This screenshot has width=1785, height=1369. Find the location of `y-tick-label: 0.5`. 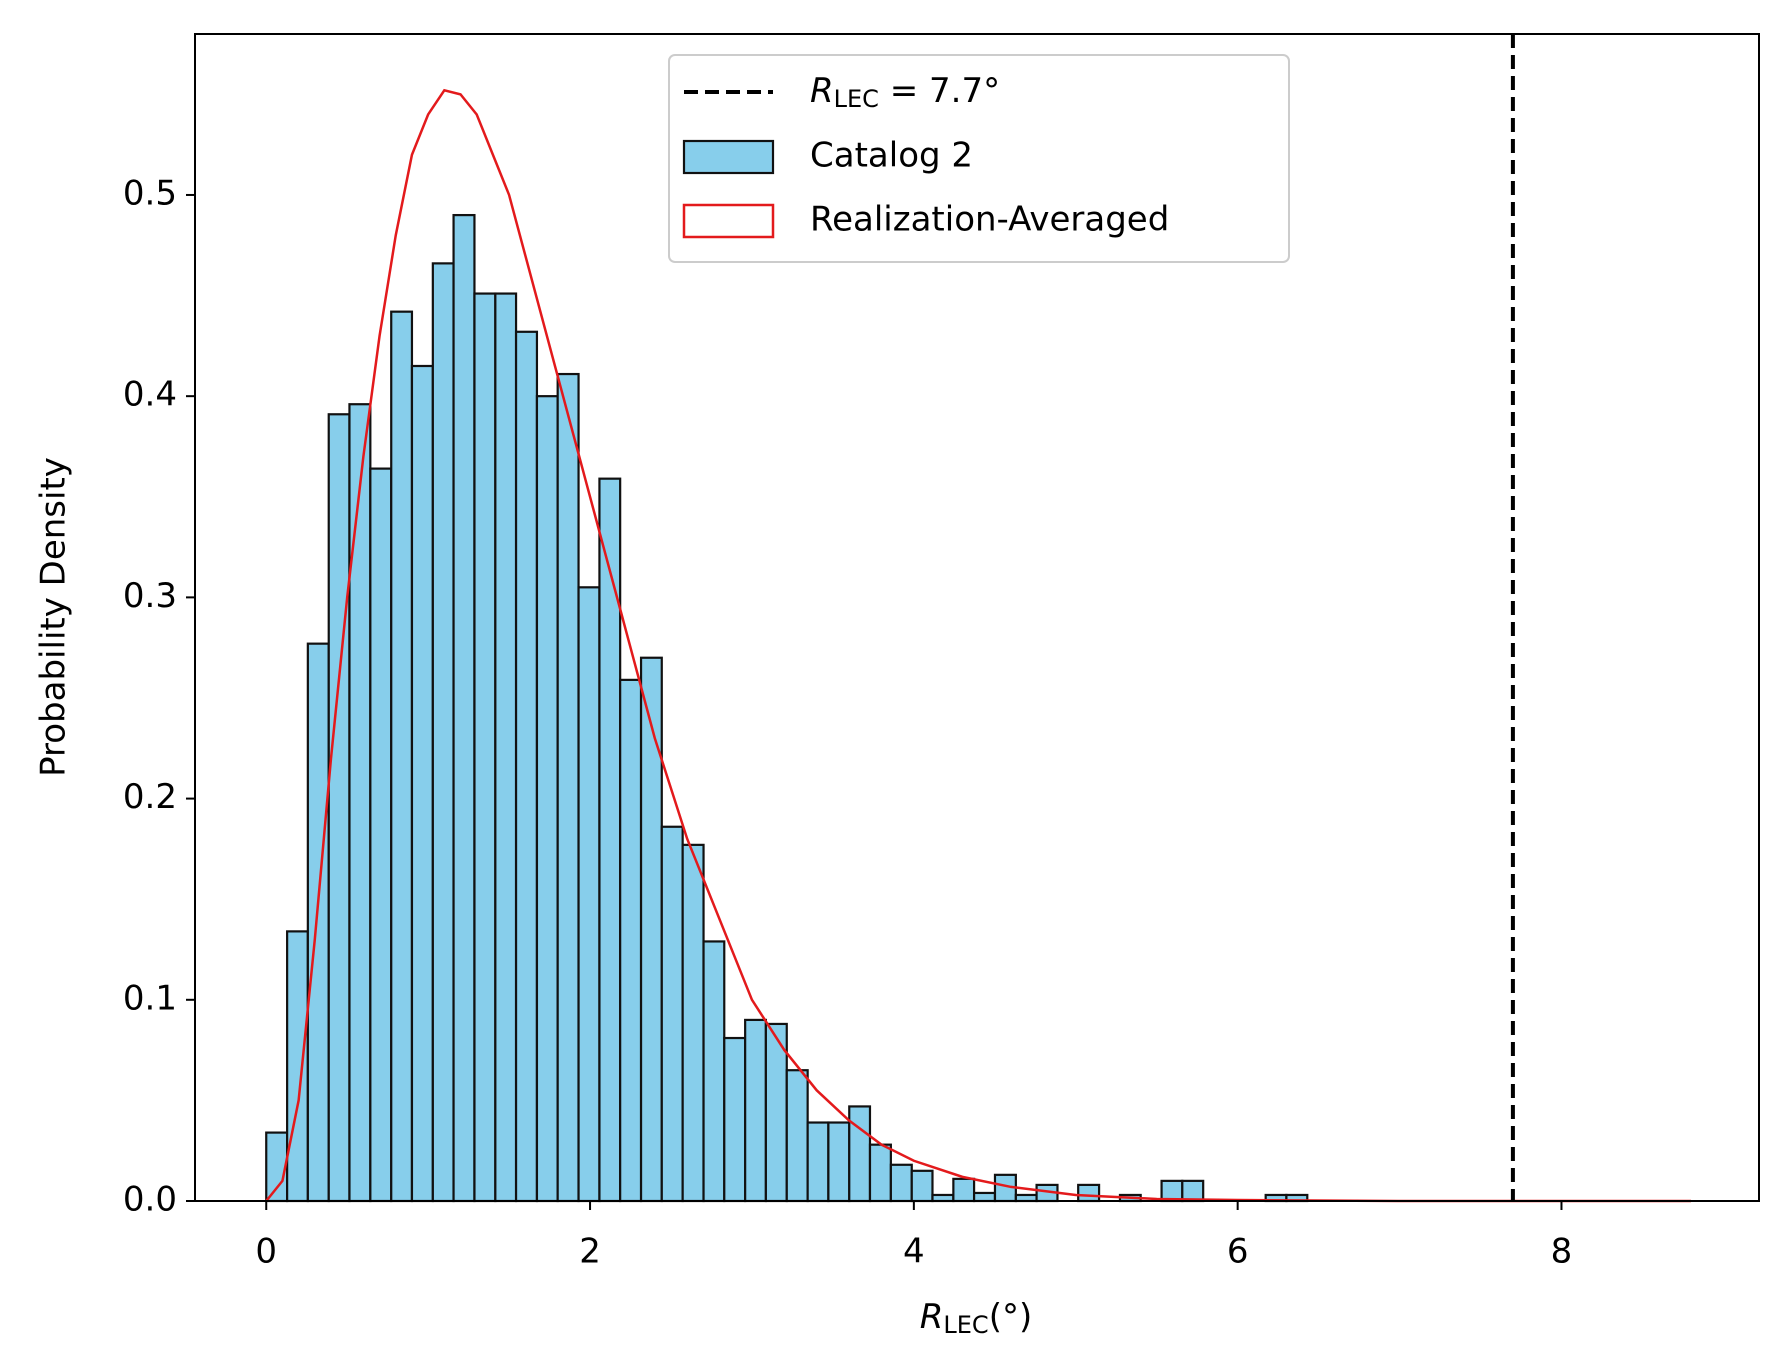

y-tick-label: 0.5 is located at coordinates (150, 193).